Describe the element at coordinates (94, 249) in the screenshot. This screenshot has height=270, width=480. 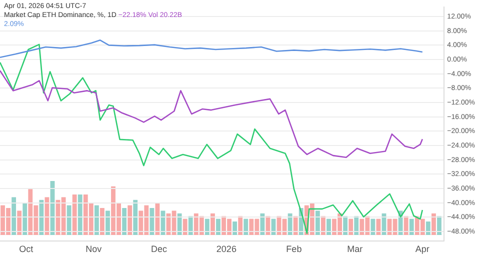
I see `x-tick-label: Nov` at that location.